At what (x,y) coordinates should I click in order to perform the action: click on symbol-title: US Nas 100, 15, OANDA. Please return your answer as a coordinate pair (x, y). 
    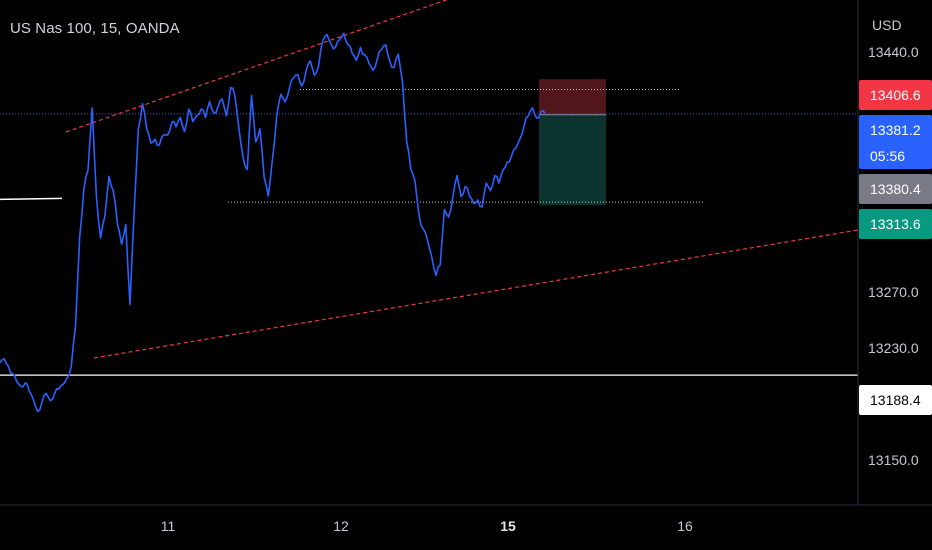
    Looking at the image, I should click on (95, 28).